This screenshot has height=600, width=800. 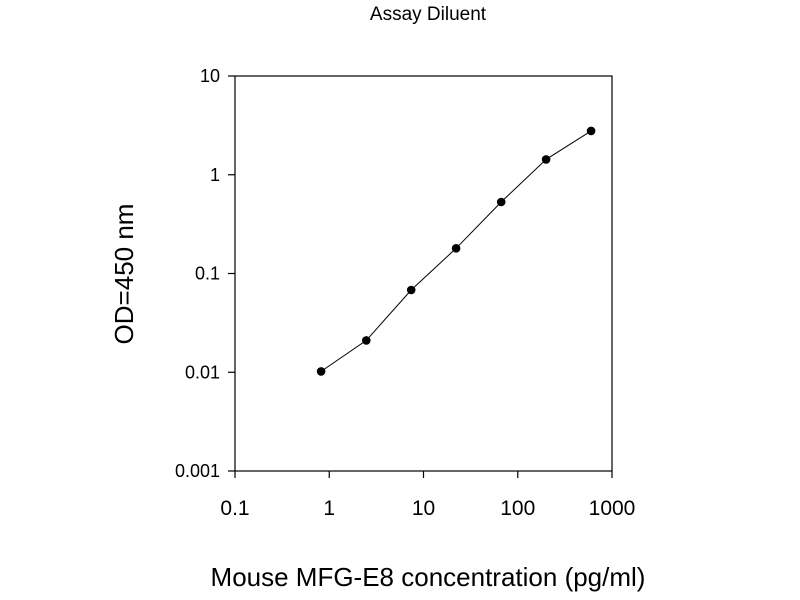 I want to click on data-series, so click(x=456, y=251).